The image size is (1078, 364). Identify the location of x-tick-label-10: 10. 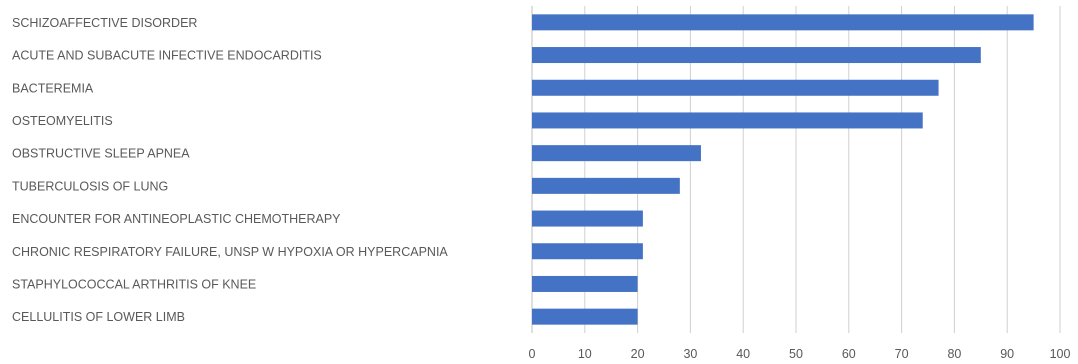
(585, 354).